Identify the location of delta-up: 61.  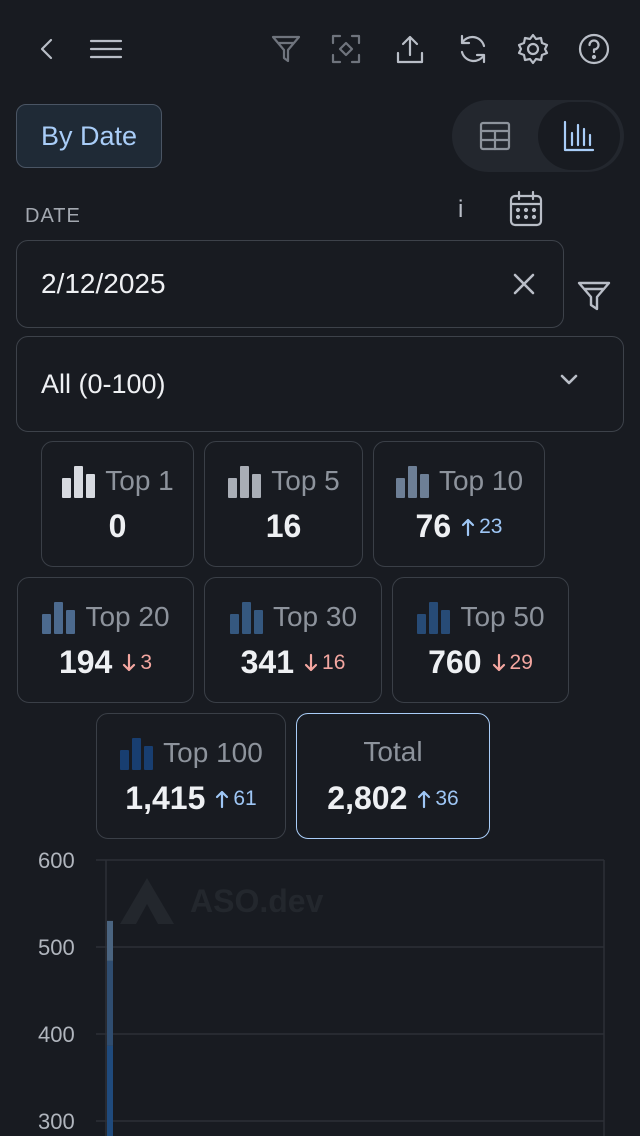
(236, 799).